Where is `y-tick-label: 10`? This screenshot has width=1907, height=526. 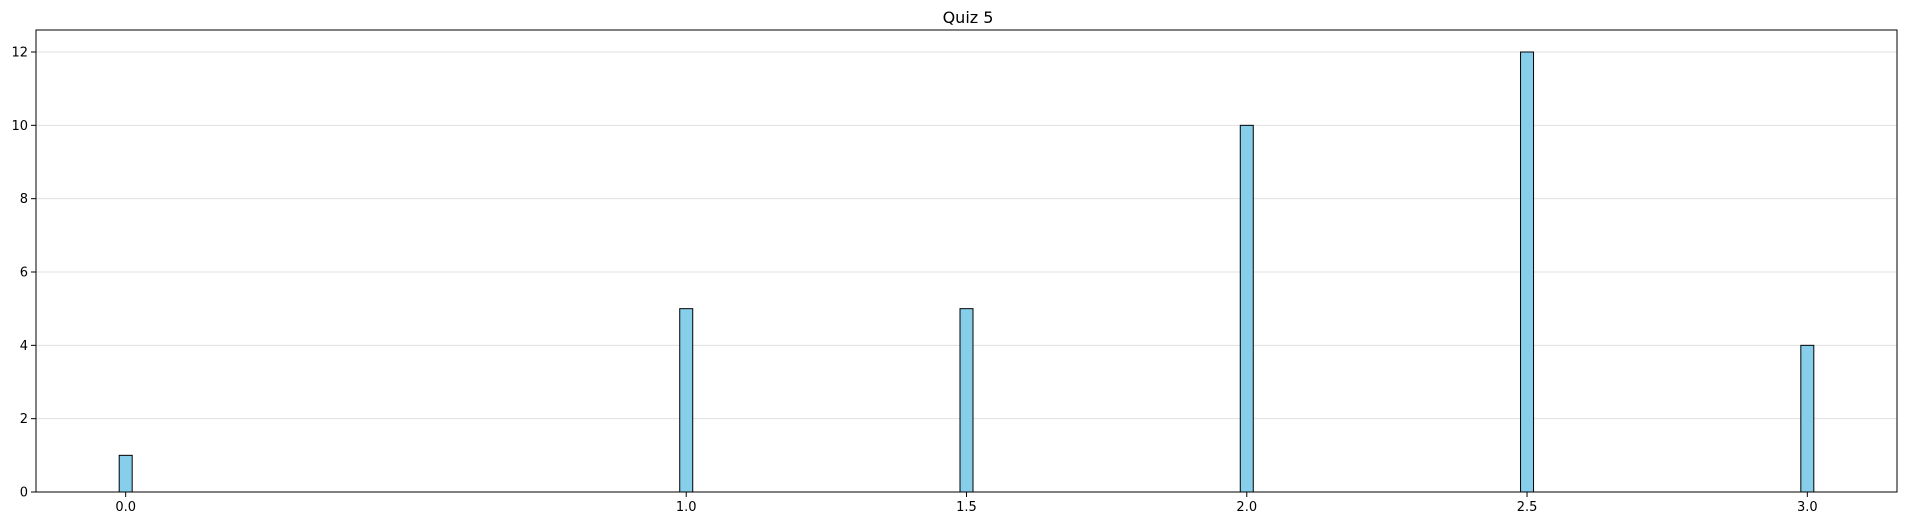 y-tick-label: 10 is located at coordinates (19, 126).